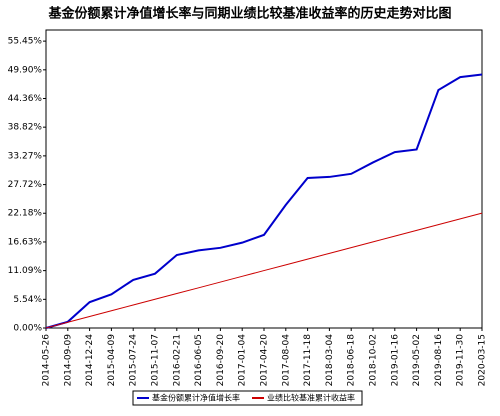  I want to click on x-tick-label: 2018-06-18, so click(352, 360).